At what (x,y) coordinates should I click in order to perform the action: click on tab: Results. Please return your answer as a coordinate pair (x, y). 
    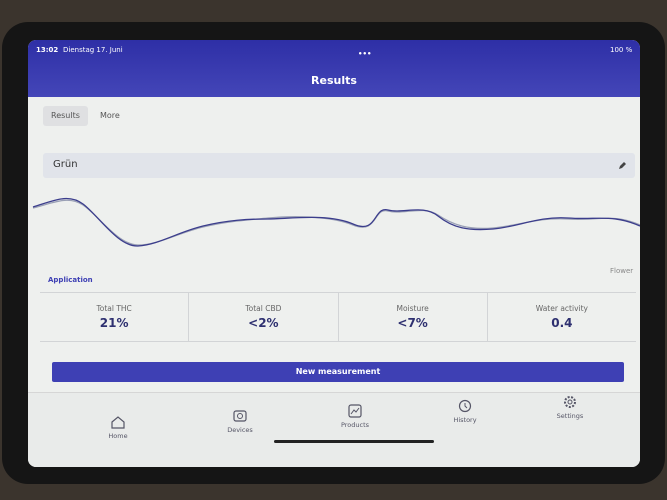
    Looking at the image, I should click on (65, 116).